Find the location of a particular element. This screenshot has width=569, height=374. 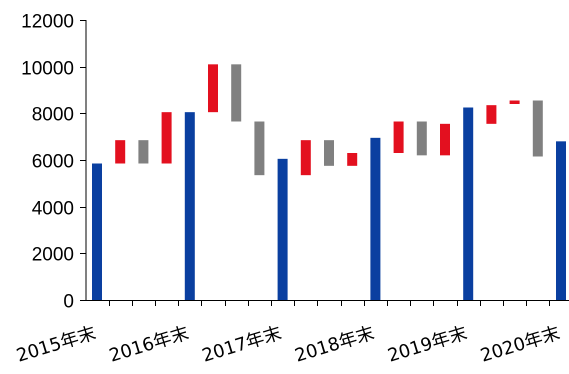

y-tick-label: 4000 is located at coordinates (53, 209).